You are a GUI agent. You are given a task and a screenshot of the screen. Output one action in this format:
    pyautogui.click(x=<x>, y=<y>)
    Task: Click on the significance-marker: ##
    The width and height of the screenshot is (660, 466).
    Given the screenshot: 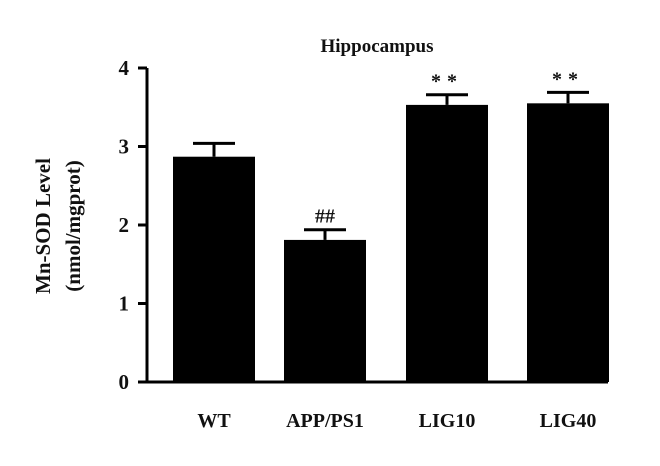 What is the action you would take?
    pyautogui.click(x=325, y=217)
    